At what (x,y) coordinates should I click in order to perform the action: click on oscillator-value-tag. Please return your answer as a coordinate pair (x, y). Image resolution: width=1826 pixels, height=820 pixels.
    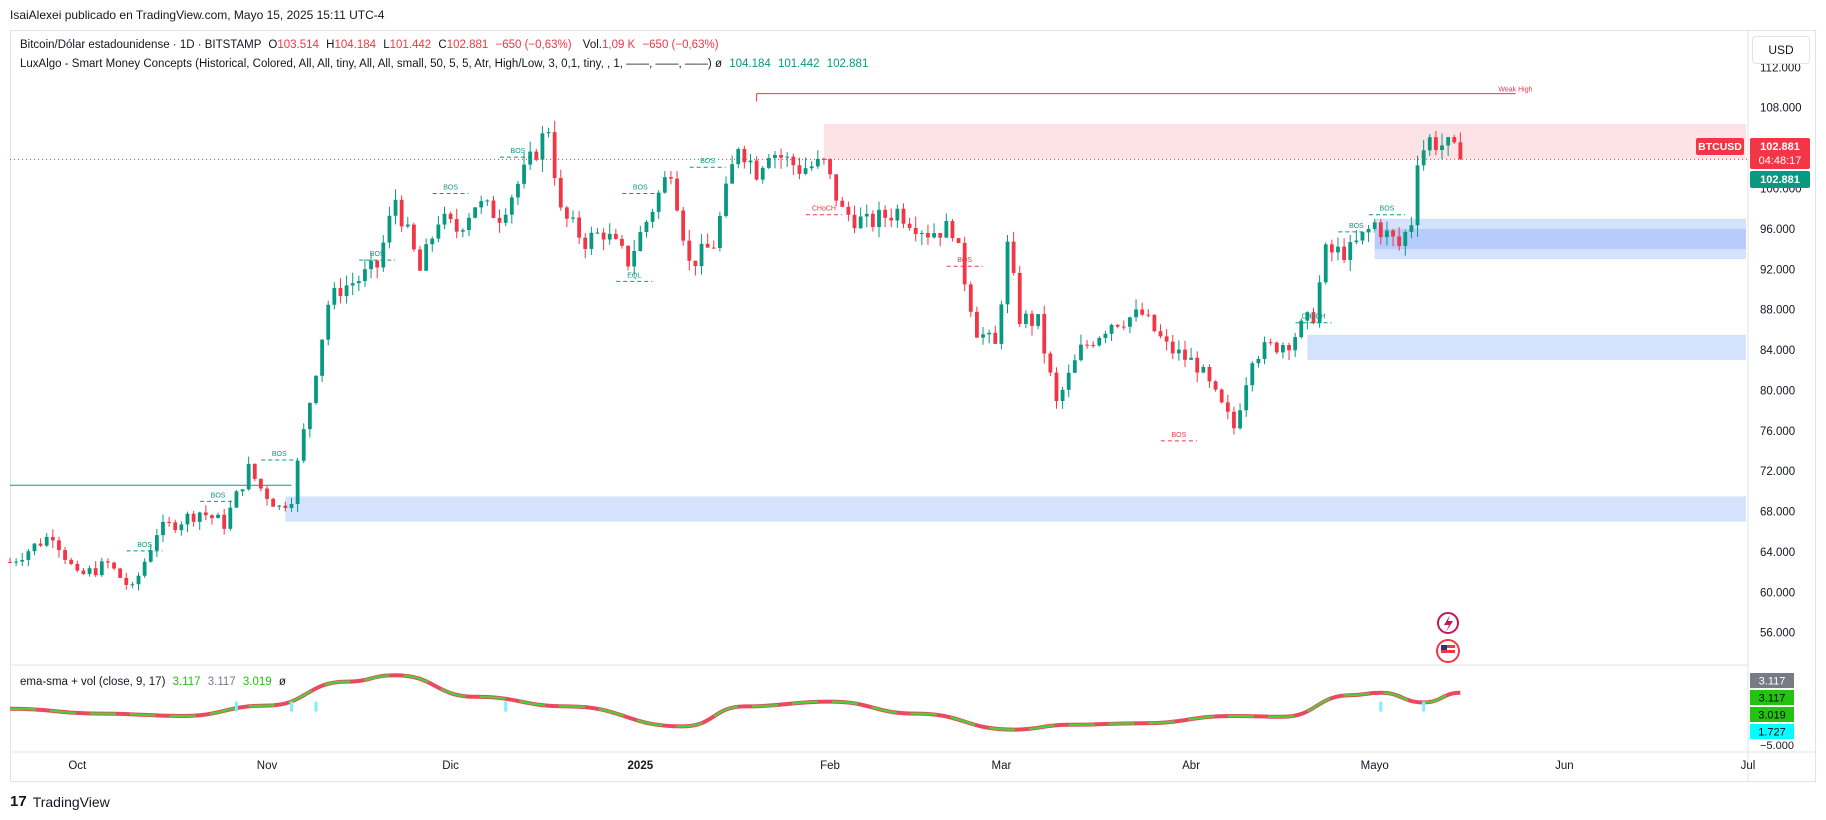
    Looking at the image, I should click on (1772, 697).